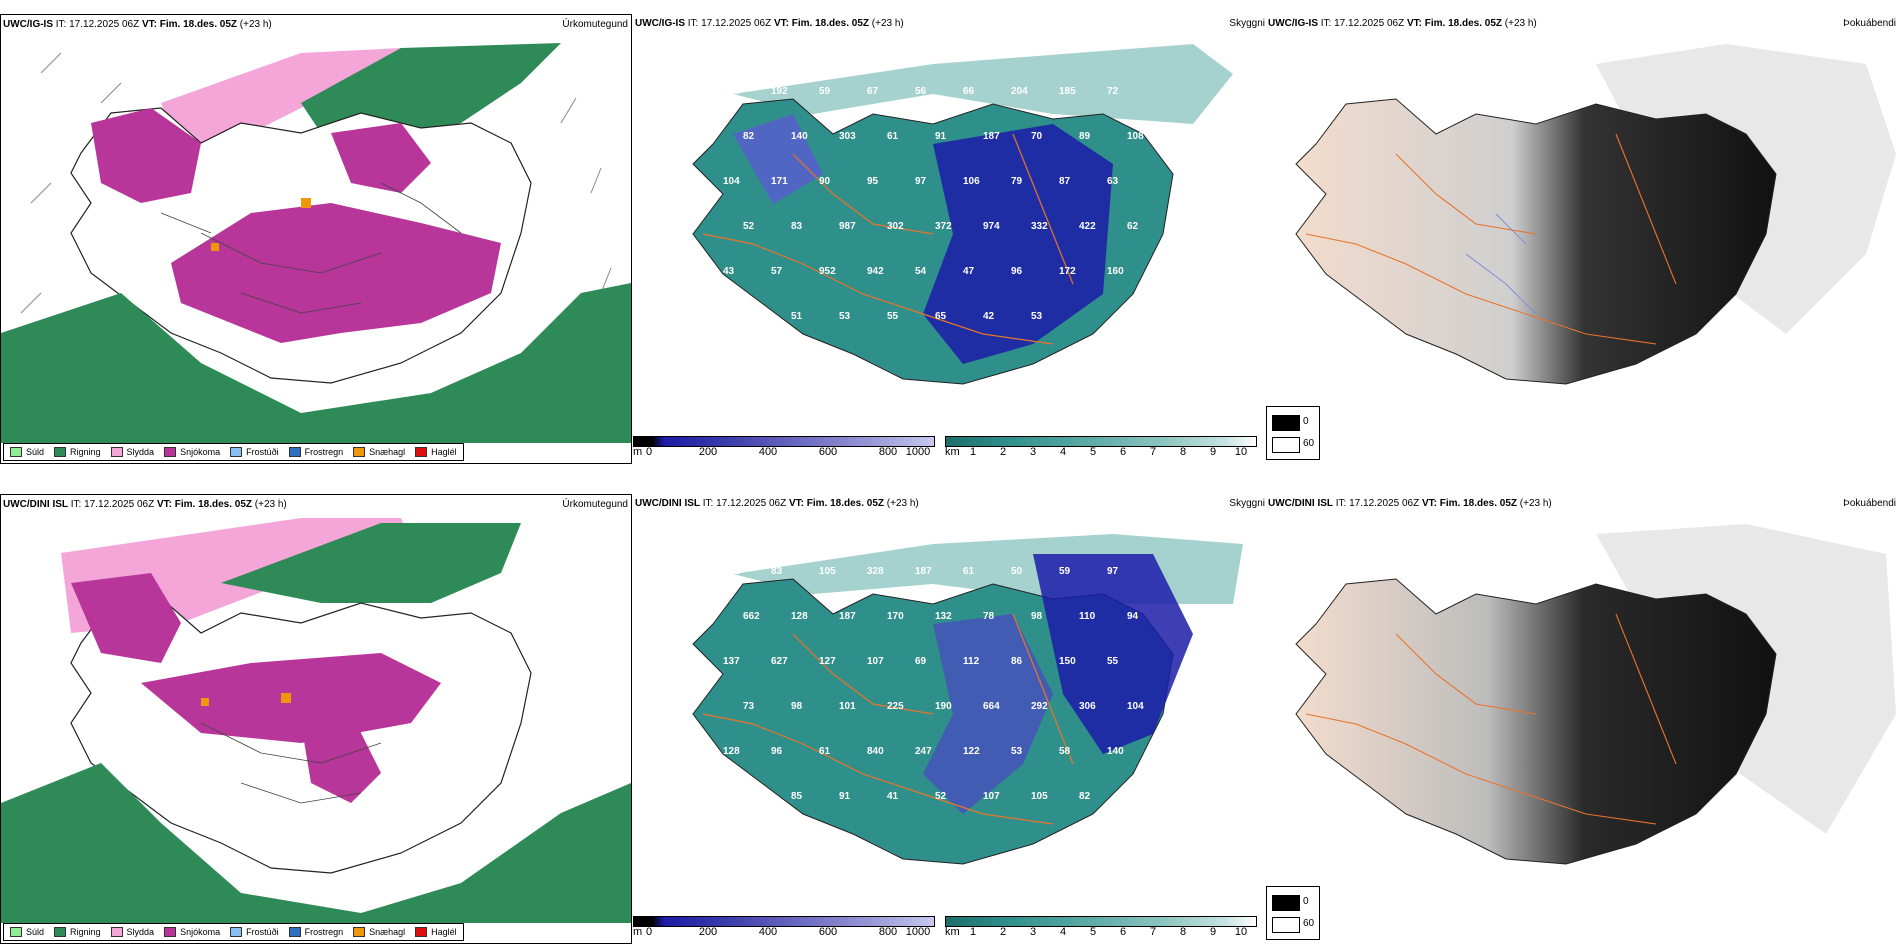  Describe the element at coordinates (989, 616) in the screenshot. I see `visibility-value-label: 78` at that location.